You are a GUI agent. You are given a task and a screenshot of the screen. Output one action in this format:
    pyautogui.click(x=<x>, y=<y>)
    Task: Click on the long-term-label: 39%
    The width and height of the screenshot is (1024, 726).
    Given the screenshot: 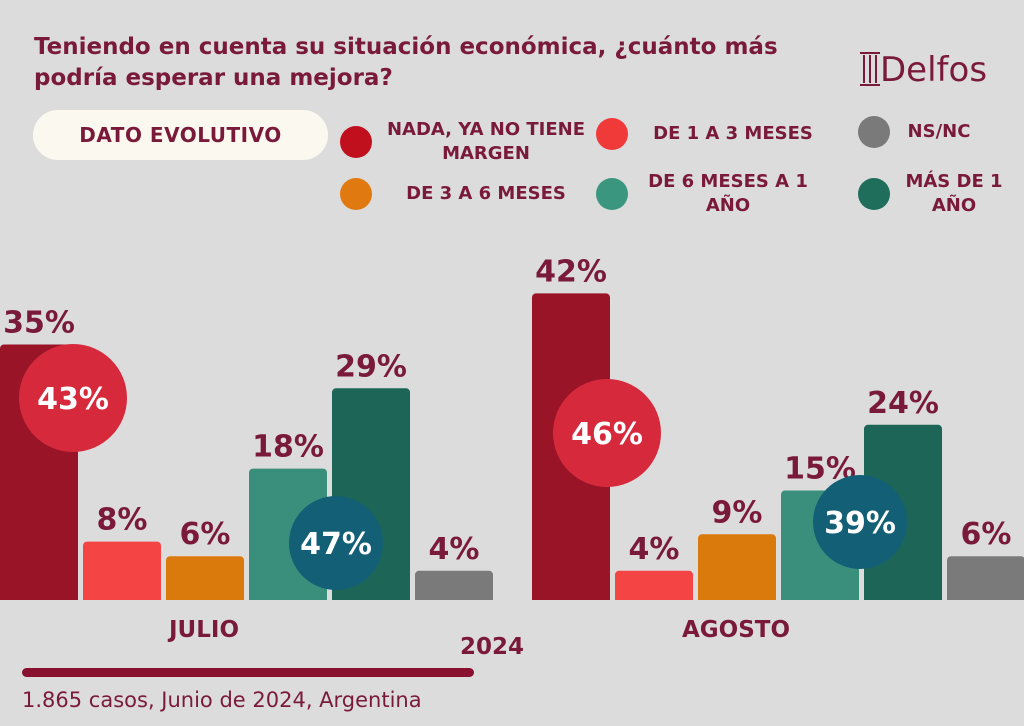 What is the action you would take?
    pyautogui.click(x=860, y=523)
    